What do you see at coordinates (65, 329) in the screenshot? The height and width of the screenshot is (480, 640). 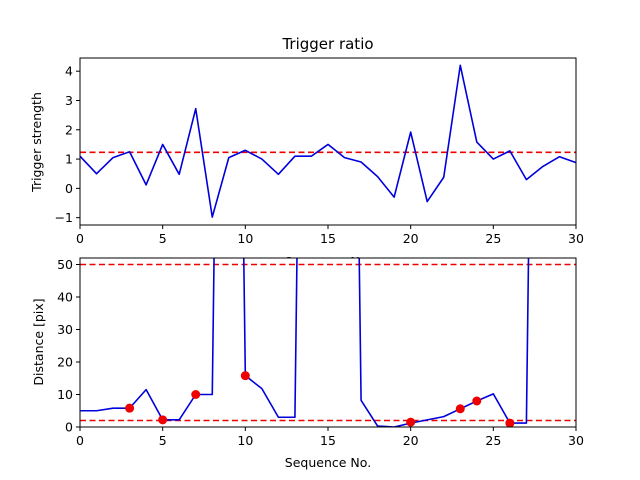 I see `y-tick-label: 30` at bounding box center [65, 329].